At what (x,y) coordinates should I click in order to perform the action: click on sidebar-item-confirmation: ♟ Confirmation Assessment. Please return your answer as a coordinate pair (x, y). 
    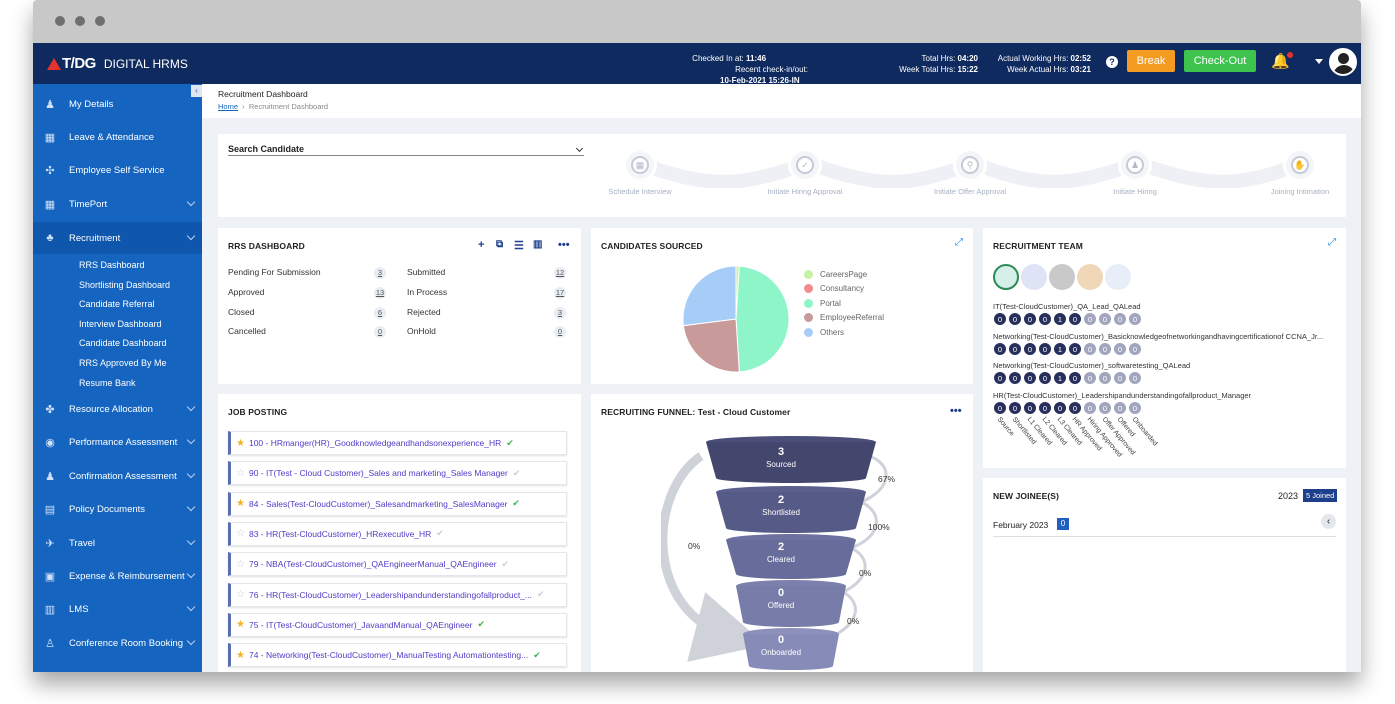
    Looking at the image, I should click on (117, 476).